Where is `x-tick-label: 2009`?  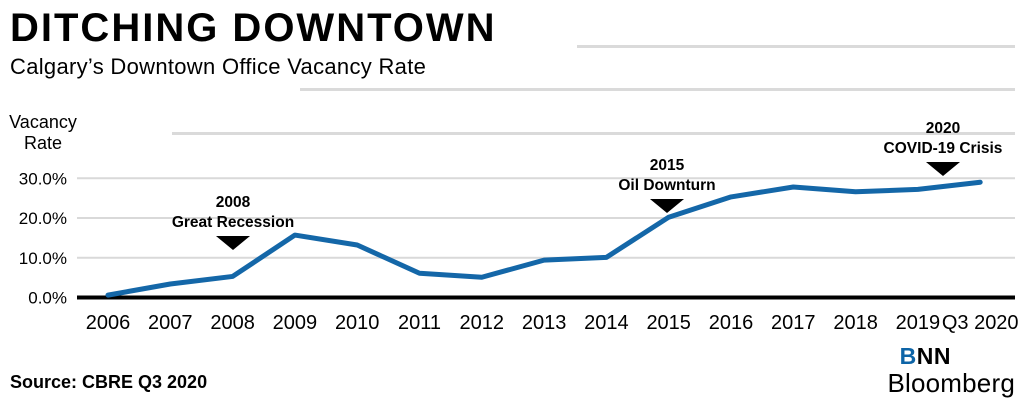 x-tick-label: 2009 is located at coordinates (295, 323).